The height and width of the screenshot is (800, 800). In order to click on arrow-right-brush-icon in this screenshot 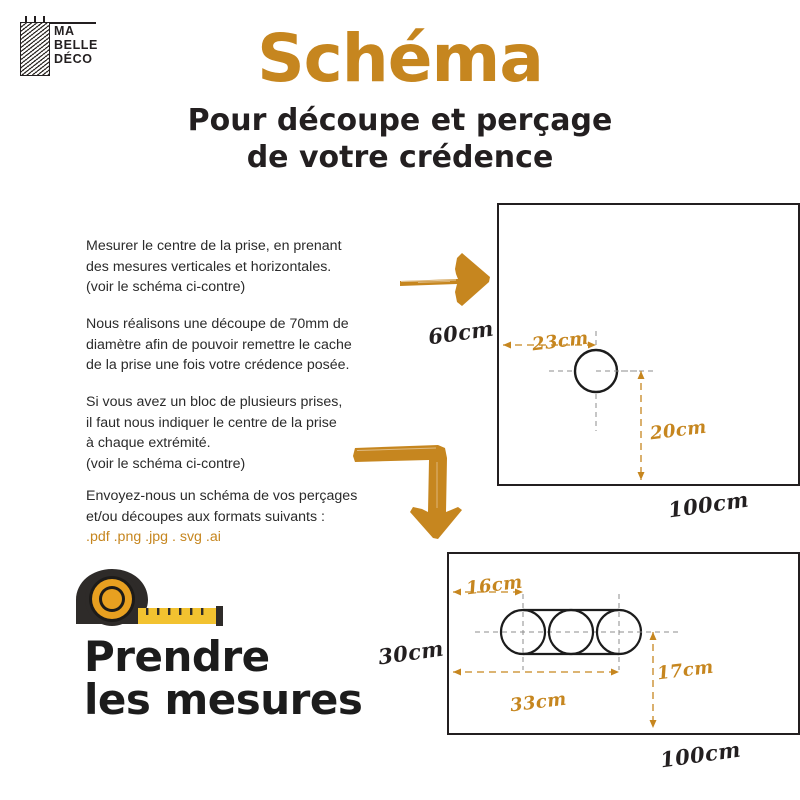, I will do `click(445, 279)`.